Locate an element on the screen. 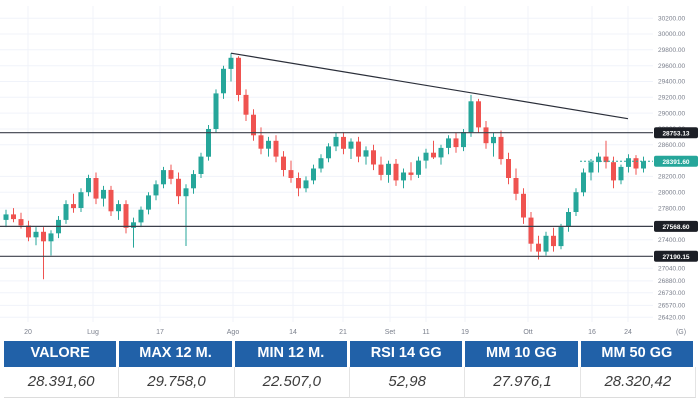  svg-text: 11 is located at coordinates (425, 332).